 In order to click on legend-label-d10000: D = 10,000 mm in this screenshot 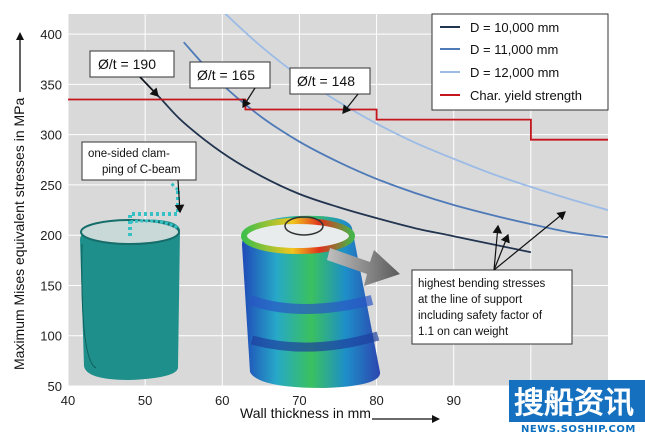, I will do `click(514, 27)`.